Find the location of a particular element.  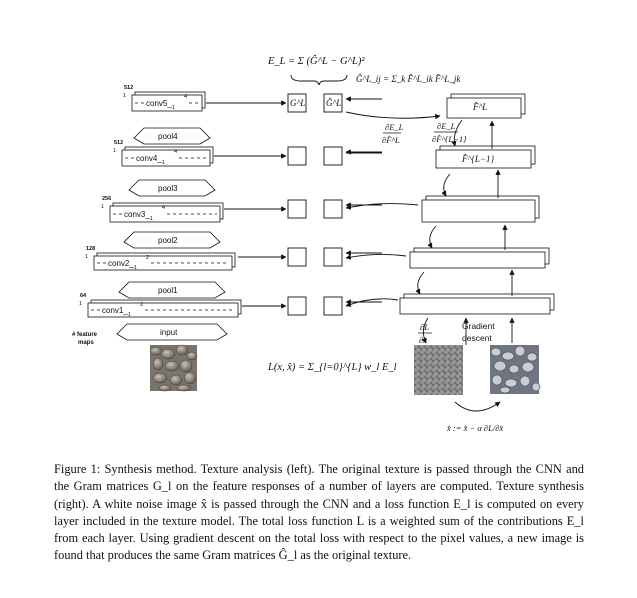

input-box: input is located at coordinates (172, 332).